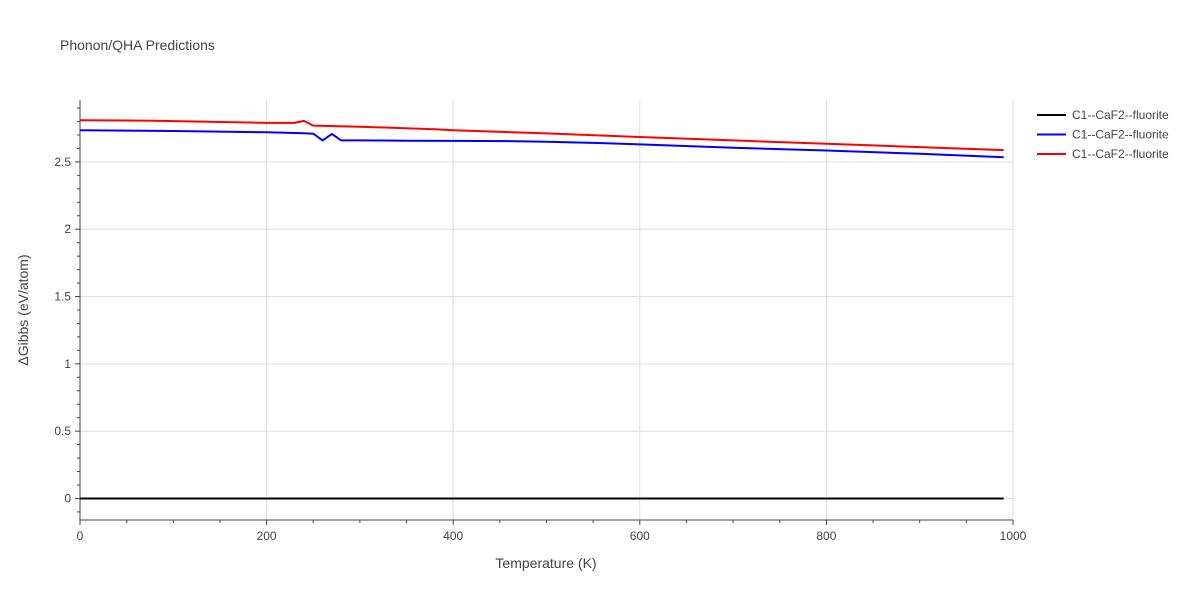 The width and height of the screenshot is (1200, 600). What do you see at coordinates (453, 536) in the screenshot?
I see `x-tick-label: 400` at bounding box center [453, 536].